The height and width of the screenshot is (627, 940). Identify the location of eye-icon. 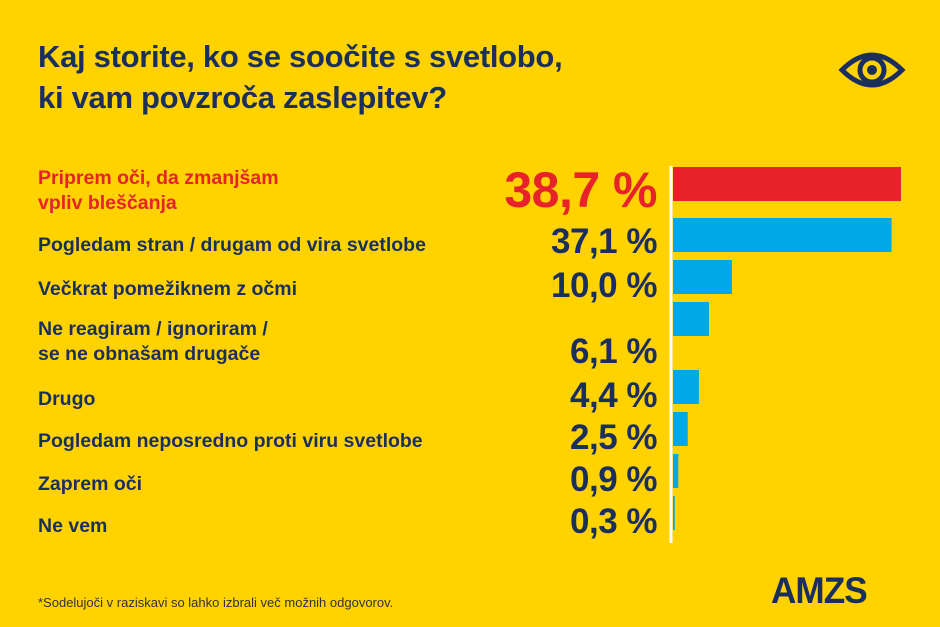
(872, 70).